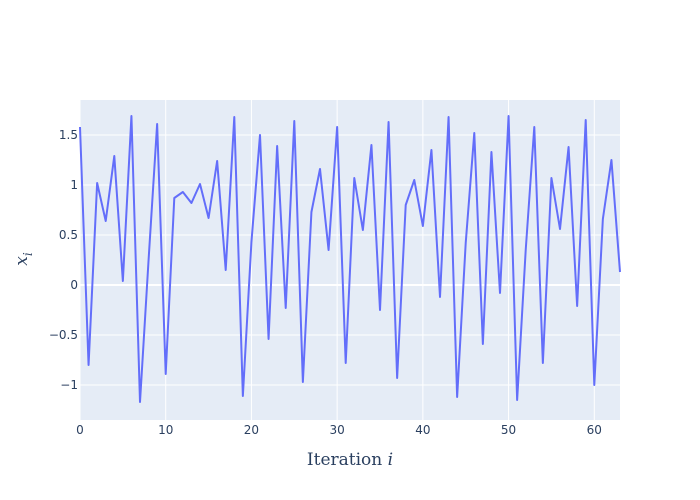  What do you see at coordinates (594, 430) in the screenshot?
I see `x-tick-label: 60` at bounding box center [594, 430].